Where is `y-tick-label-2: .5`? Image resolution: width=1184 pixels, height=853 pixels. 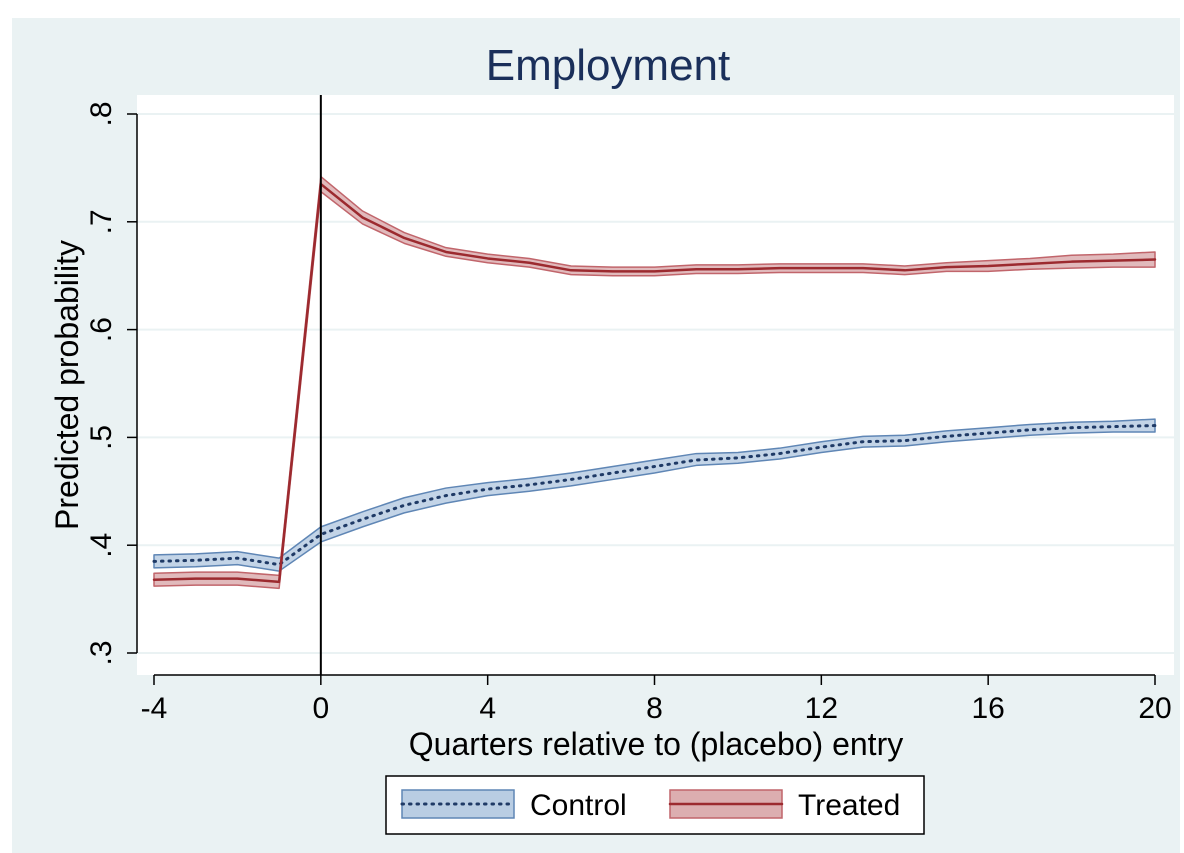
y-tick-label-2: .5 is located at coordinates (101, 437).